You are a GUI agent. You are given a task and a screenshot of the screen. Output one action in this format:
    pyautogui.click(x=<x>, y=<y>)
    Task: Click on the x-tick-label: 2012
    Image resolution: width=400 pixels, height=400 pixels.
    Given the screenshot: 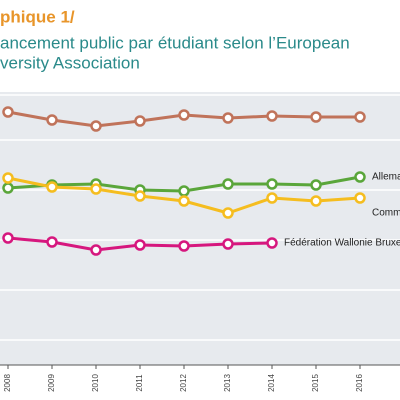 What is the action you would take?
    pyautogui.click(x=183, y=383)
    